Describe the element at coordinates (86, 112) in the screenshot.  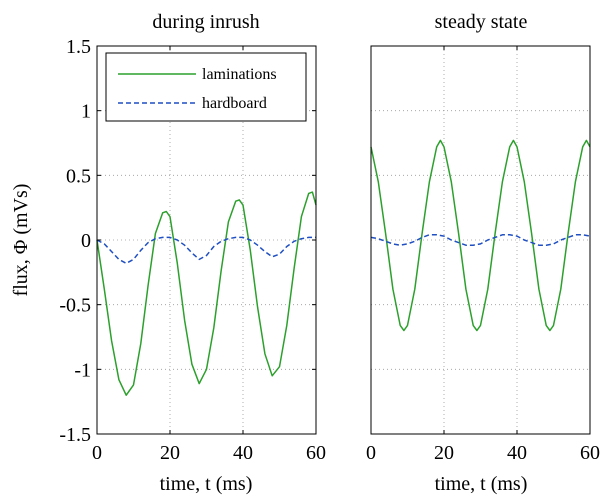
I see `y-tick-label: 1` at that location.